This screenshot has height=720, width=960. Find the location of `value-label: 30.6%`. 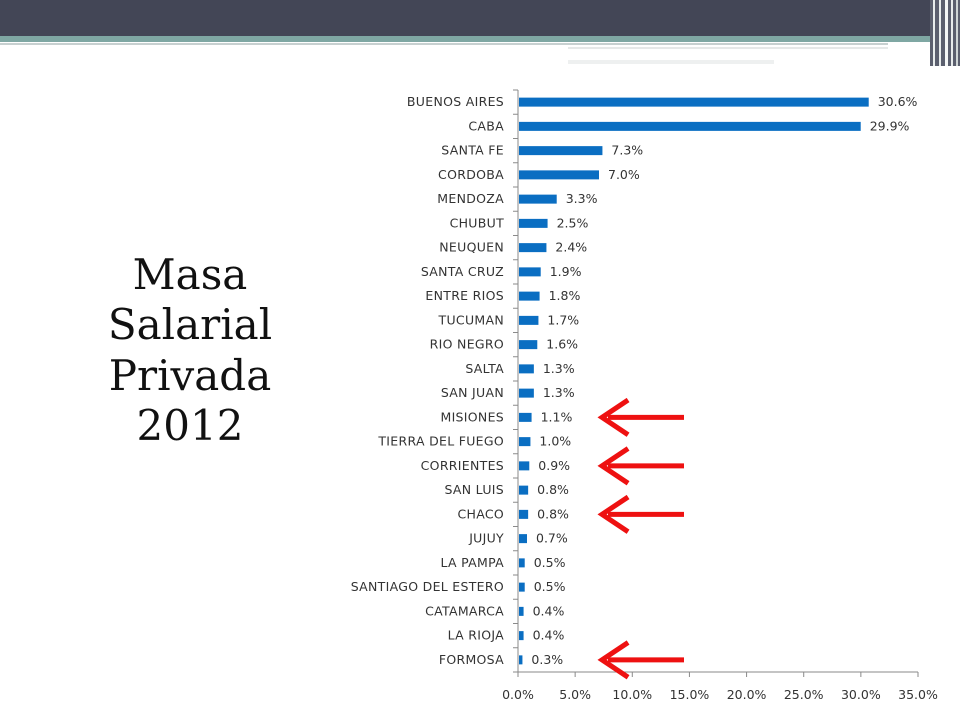

value-label: 30.6% is located at coordinates (898, 101).